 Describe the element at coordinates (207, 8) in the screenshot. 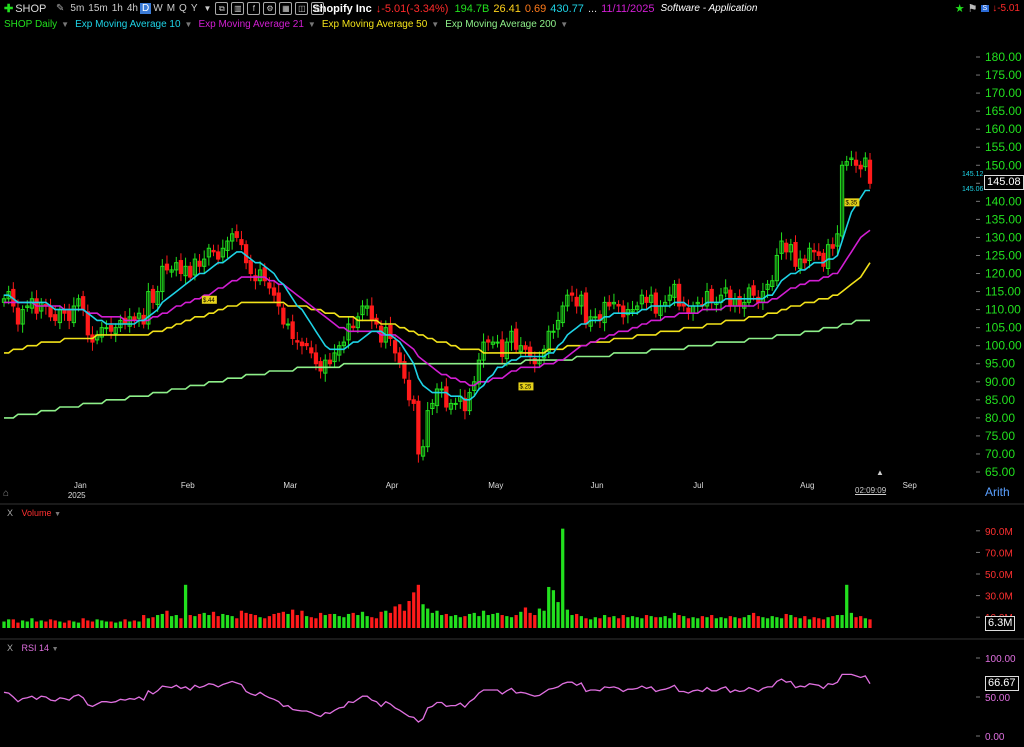

I see `timeframe-dropdown-icon: ▼` at that location.